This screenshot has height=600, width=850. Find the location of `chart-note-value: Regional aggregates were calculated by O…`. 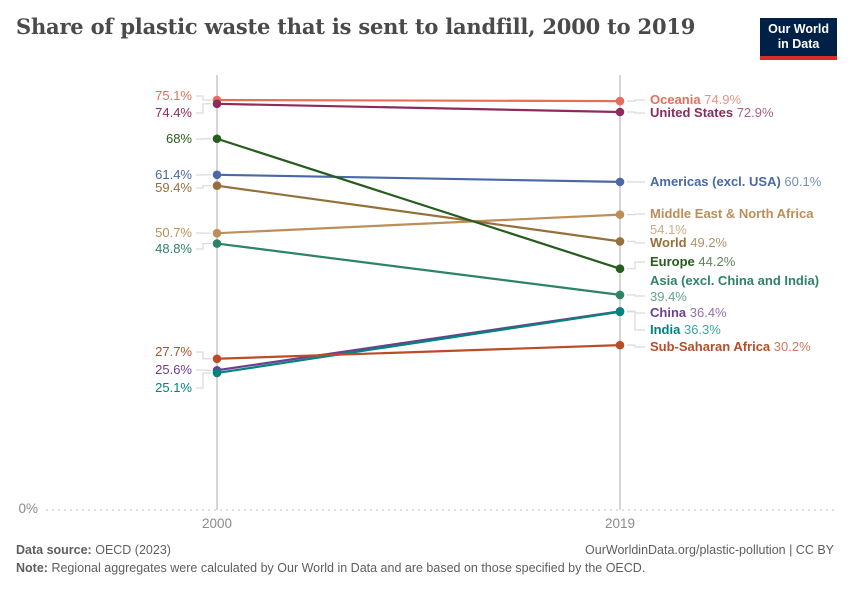

chart-note-value: Regional aggregates were calculated by O… is located at coordinates (348, 568).